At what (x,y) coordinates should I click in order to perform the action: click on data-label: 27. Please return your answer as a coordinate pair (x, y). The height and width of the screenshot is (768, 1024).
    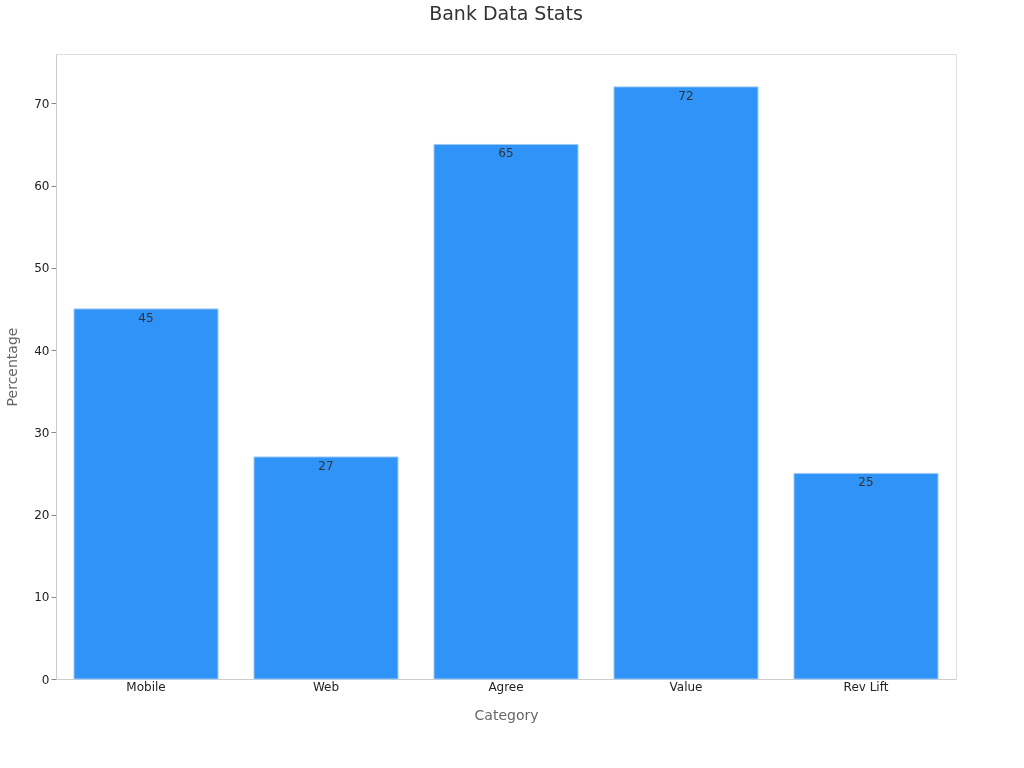
    Looking at the image, I should click on (326, 465).